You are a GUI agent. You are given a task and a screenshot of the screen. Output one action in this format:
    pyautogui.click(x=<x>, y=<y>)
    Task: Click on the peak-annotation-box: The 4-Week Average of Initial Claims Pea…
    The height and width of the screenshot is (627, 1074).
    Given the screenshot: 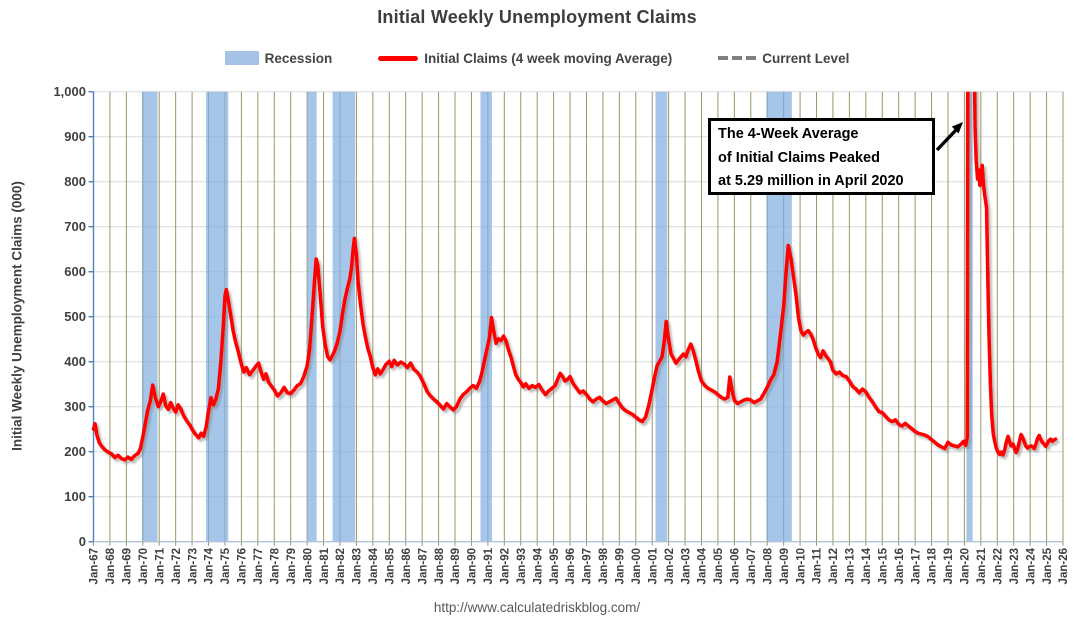 What is the action you would take?
    pyautogui.click(x=821, y=156)
    